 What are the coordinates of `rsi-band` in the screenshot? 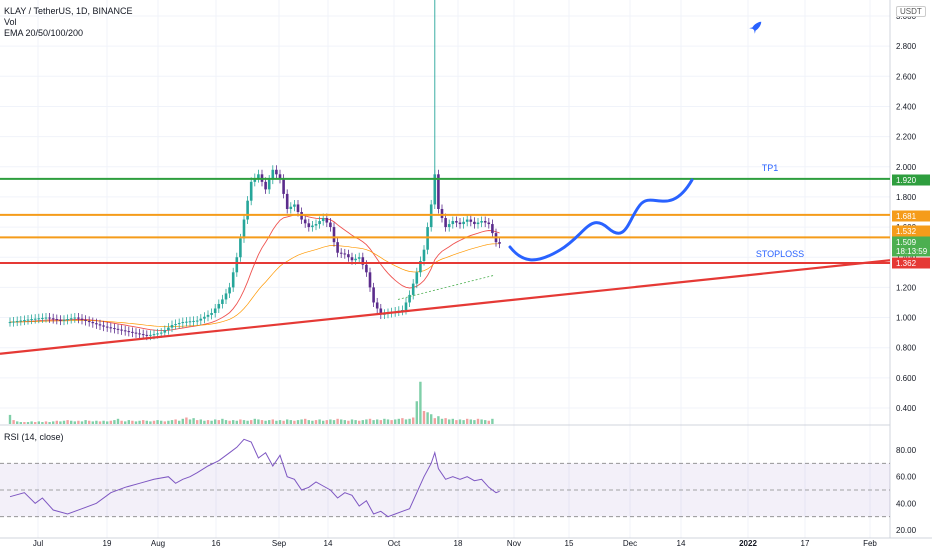 It's located at (445, 490).